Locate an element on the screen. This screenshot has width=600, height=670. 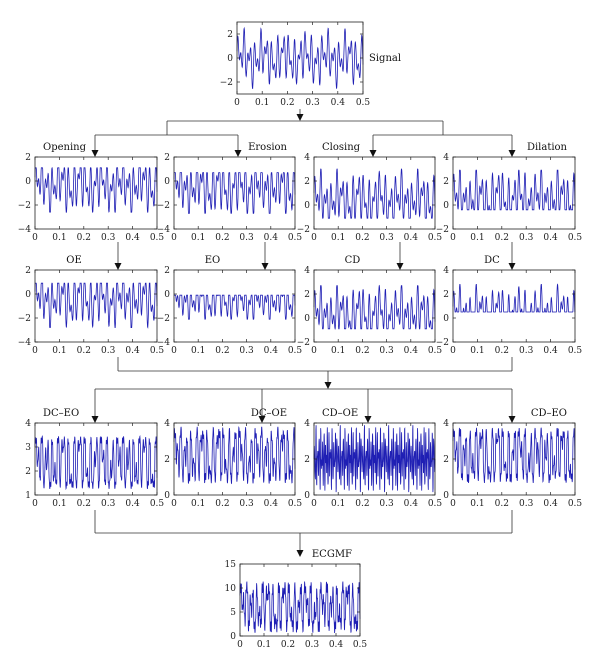
waveform-line-dc is located at coordinates (514, 298).